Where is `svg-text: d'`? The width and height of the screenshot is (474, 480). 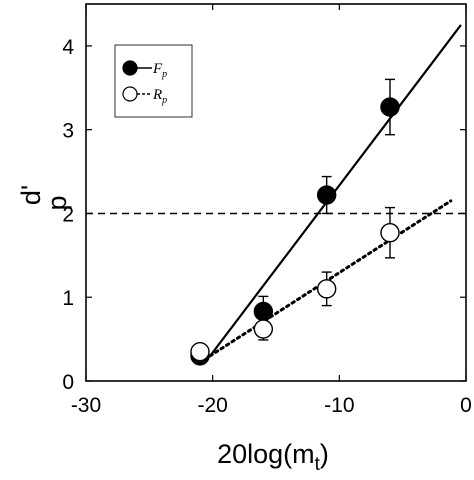
svg-text: d' is located at coordinates (31, 195).